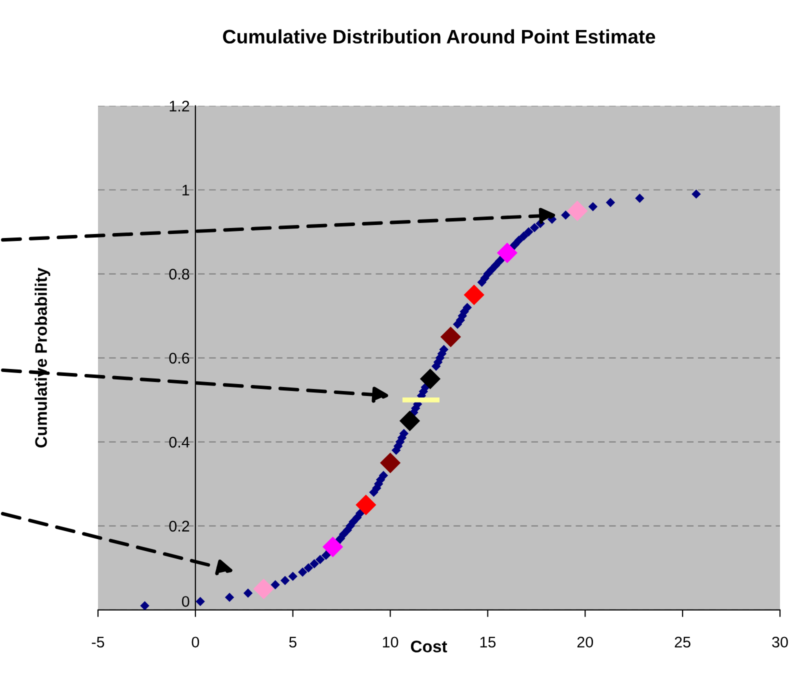  I want to click on y-tick-label: 0, so click(186, 601).